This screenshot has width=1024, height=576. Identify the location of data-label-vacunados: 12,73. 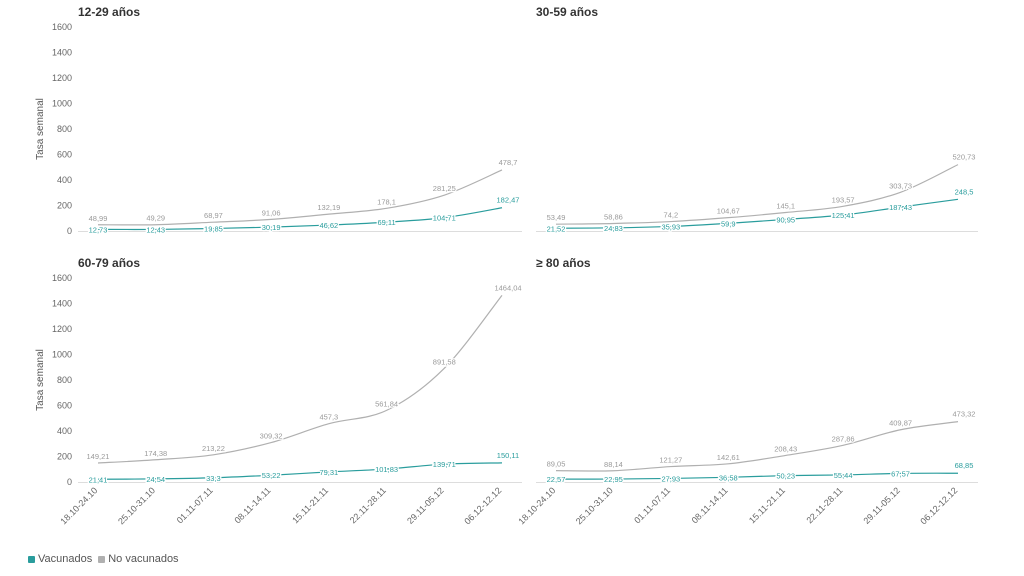
(98, 229).